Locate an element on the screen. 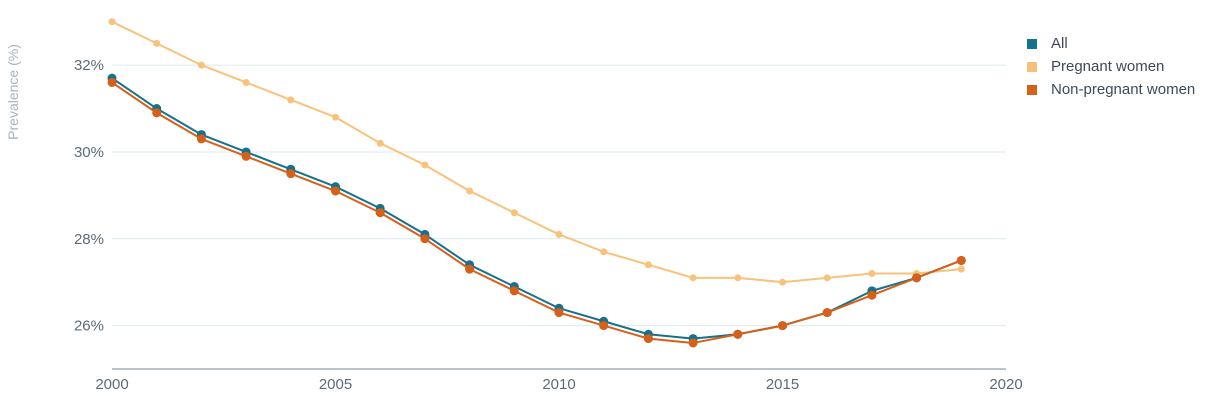 The height and width of the screenshot is (408, 1230). axes: 2000 2005 2010 2015 2020 is located at coordinates (559, 380).